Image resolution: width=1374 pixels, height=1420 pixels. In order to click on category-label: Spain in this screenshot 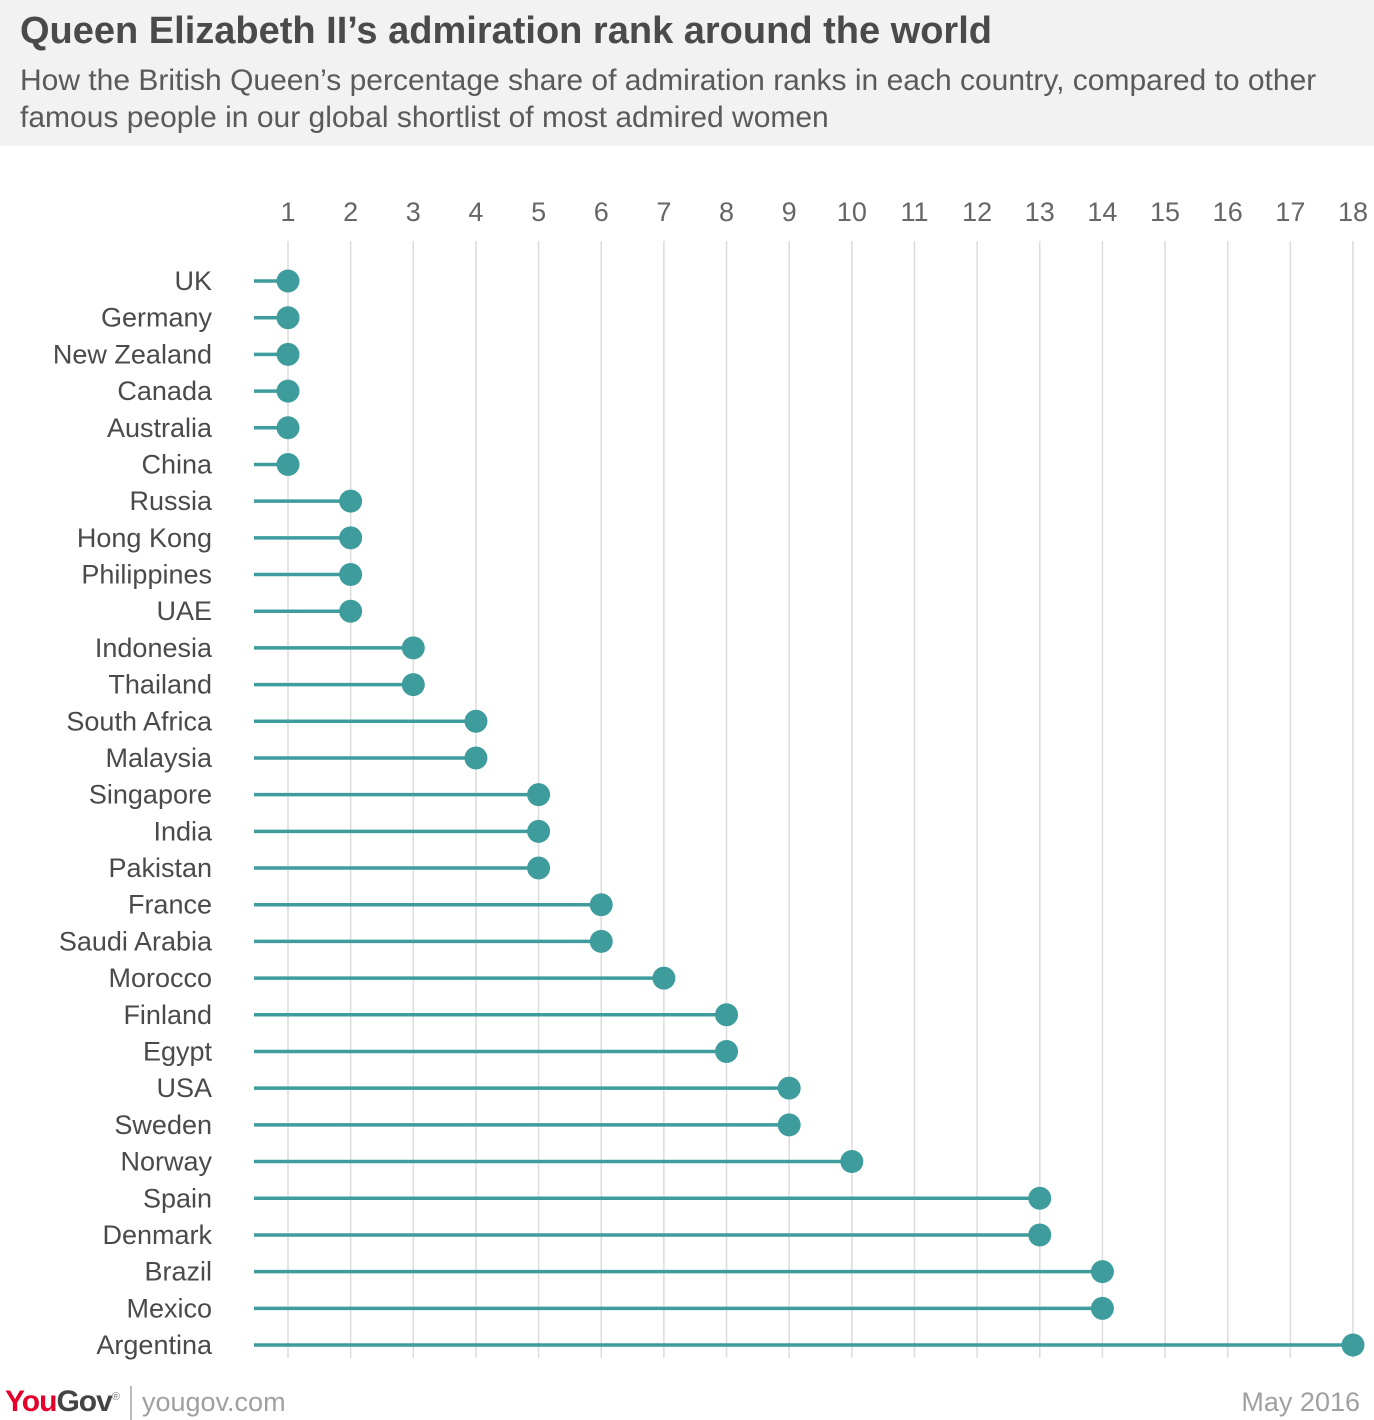, I will do `click(177, 1198)`.